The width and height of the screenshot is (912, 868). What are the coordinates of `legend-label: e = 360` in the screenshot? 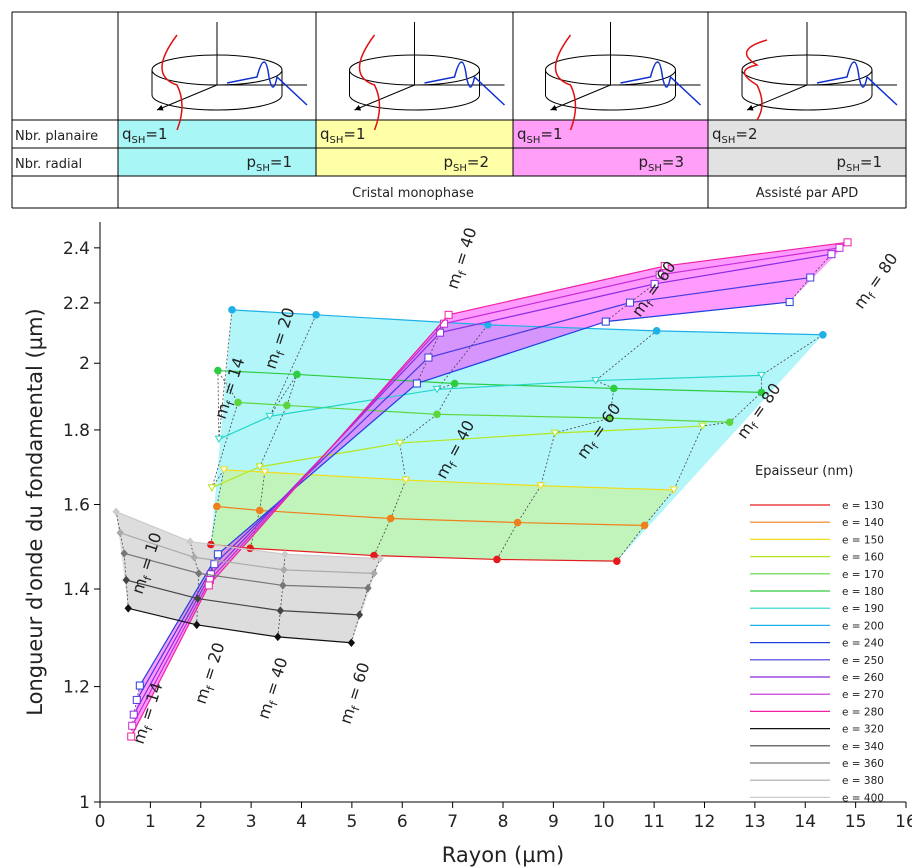 It's located at (863, 764).